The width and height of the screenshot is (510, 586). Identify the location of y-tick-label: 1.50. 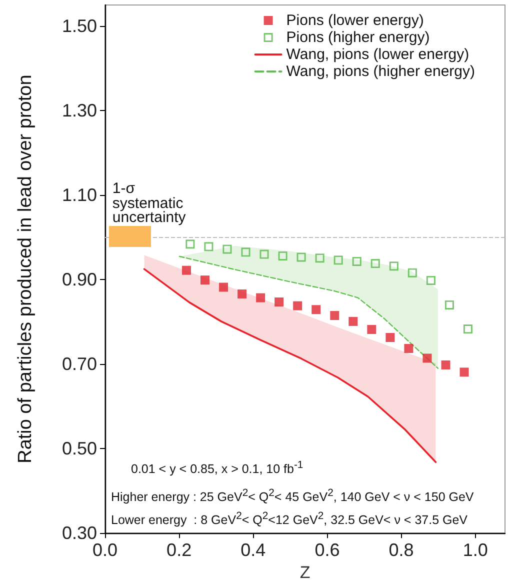
(79, 26).